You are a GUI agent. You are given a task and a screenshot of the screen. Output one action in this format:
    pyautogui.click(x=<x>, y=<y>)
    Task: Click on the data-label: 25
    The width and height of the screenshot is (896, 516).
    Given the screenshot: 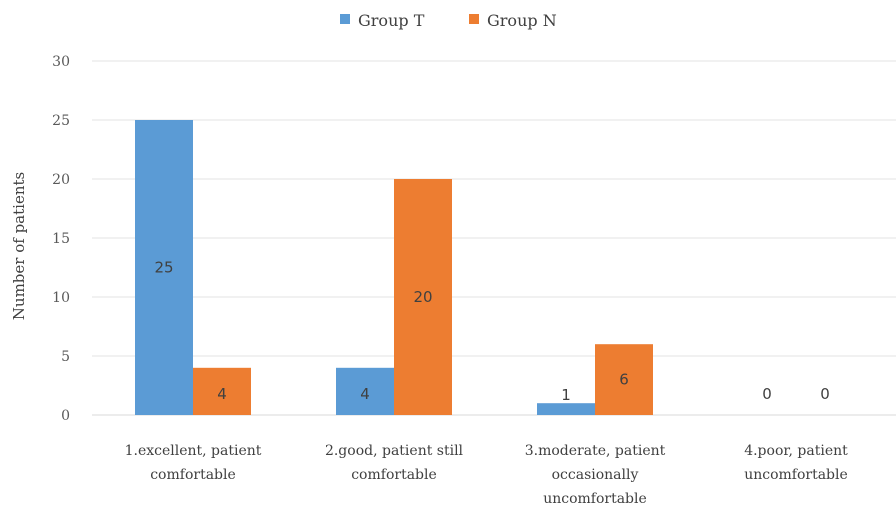 What is the action you would take?
    pyautogui.click(x=163, y=268)
    